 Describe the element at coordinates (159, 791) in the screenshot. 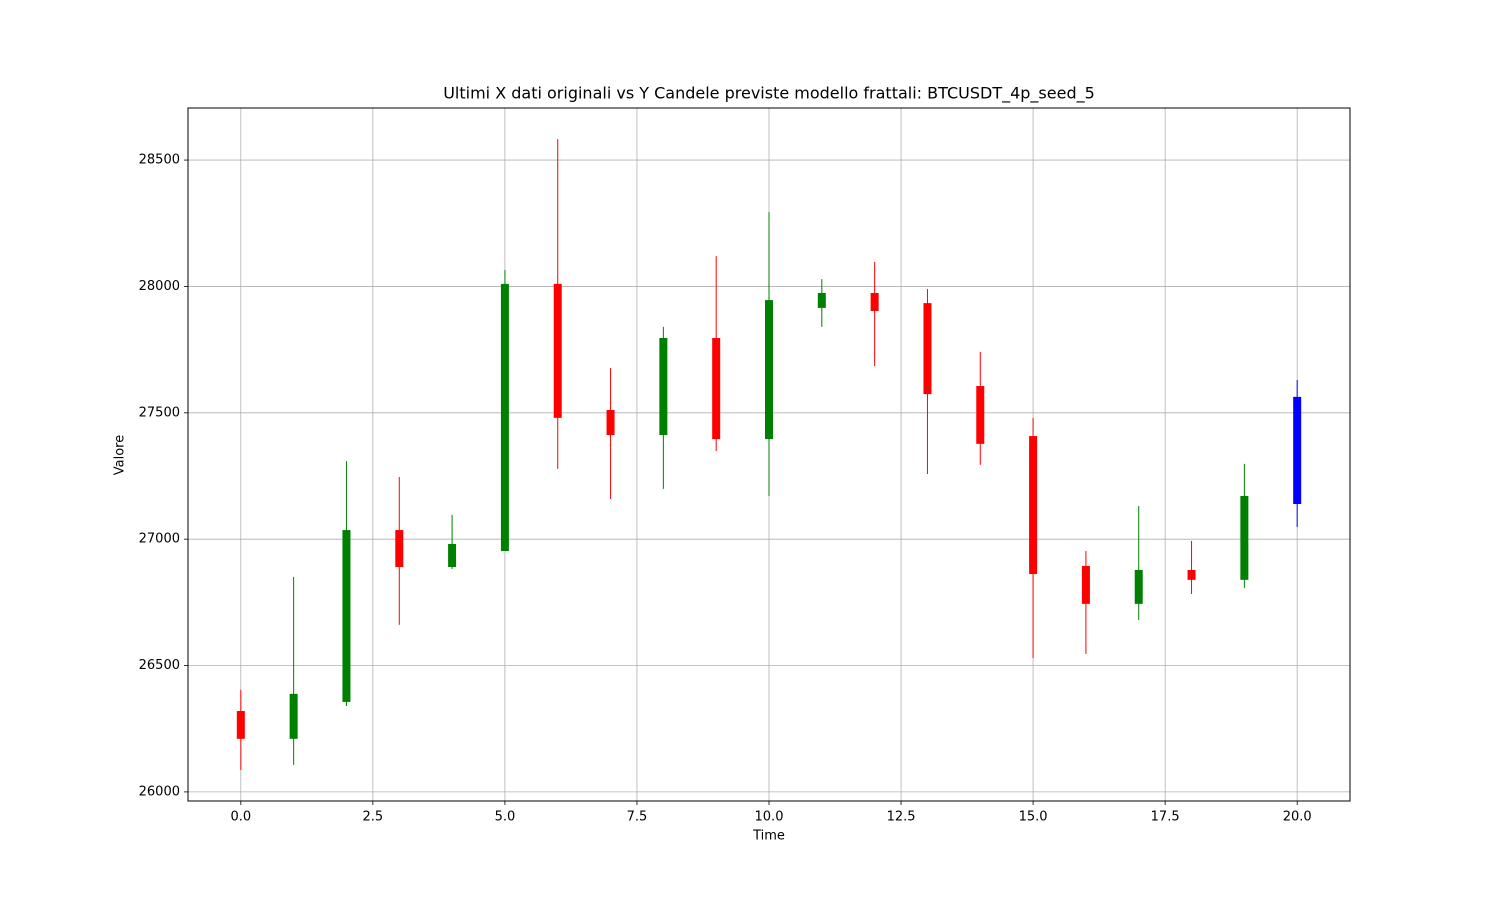

I see `y-tick-label: 26000` at that location.